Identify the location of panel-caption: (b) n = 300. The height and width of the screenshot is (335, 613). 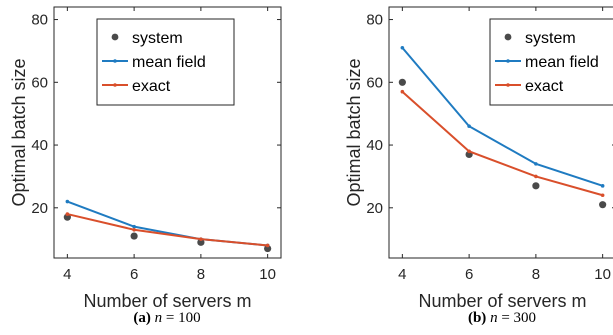
(502, 318).